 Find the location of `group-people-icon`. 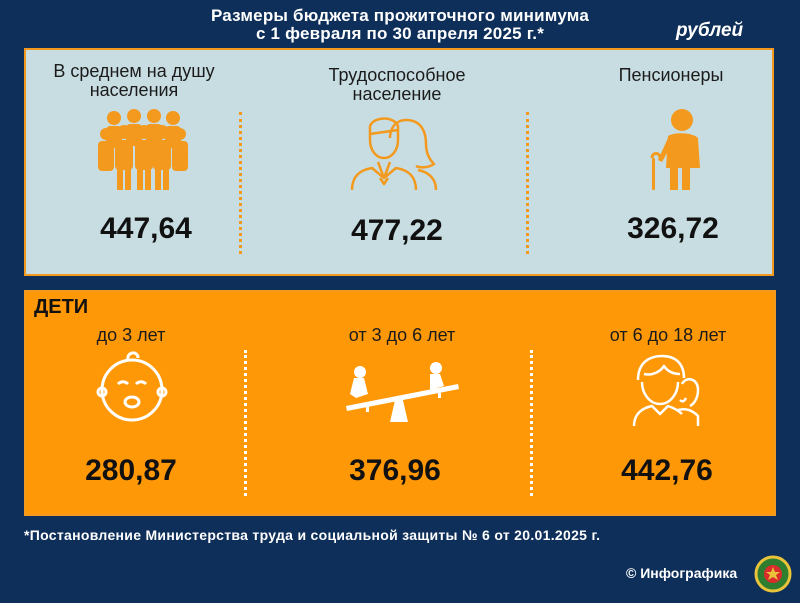

group-people-icon is located at coordinates (143, 149).